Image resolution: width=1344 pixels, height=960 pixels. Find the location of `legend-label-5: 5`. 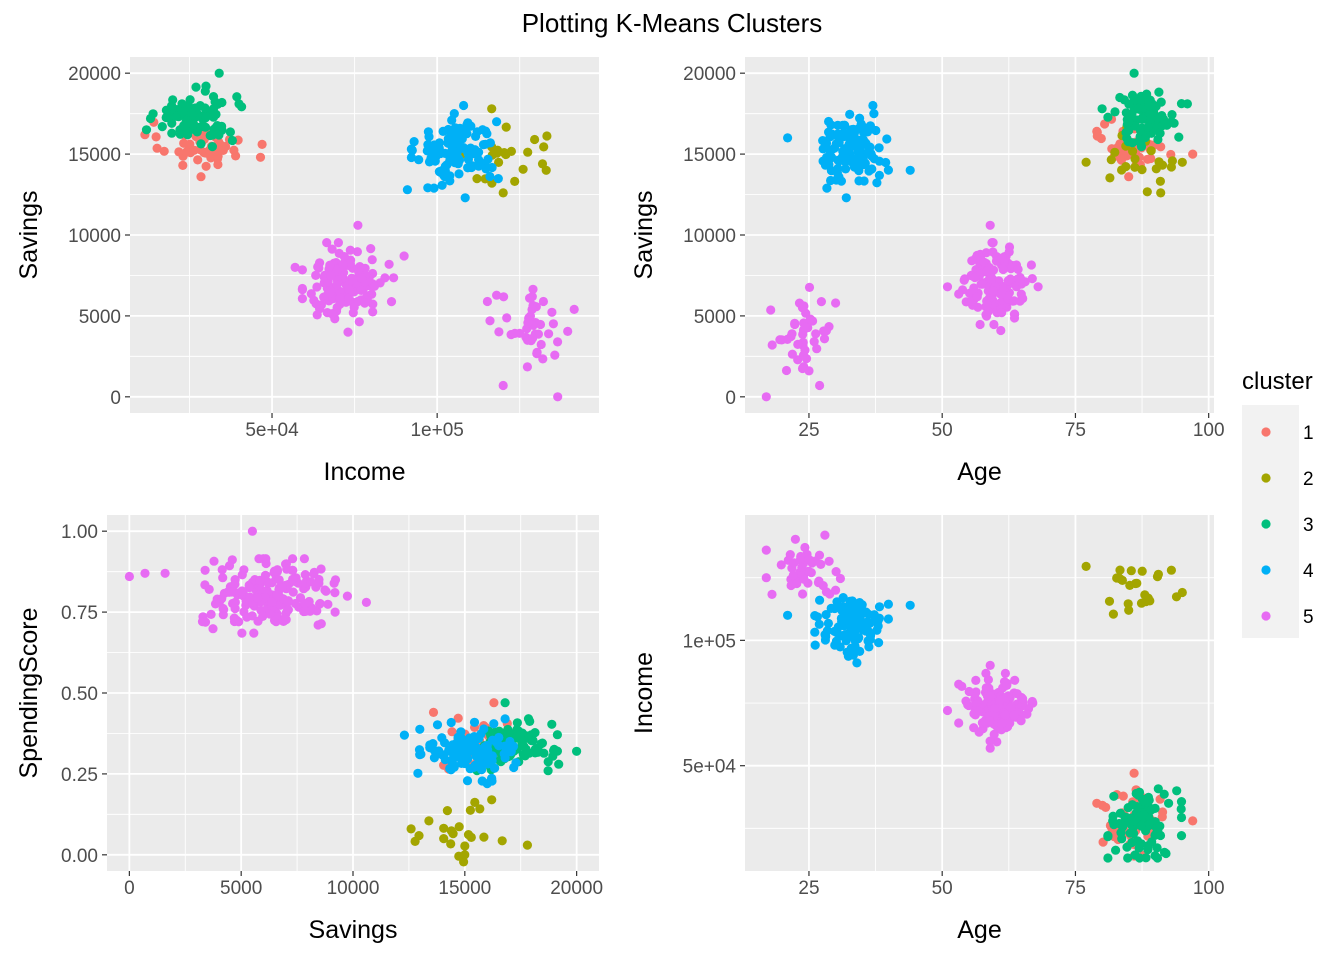

legend-label-5: 5 is located at coordinates (1308, 617).